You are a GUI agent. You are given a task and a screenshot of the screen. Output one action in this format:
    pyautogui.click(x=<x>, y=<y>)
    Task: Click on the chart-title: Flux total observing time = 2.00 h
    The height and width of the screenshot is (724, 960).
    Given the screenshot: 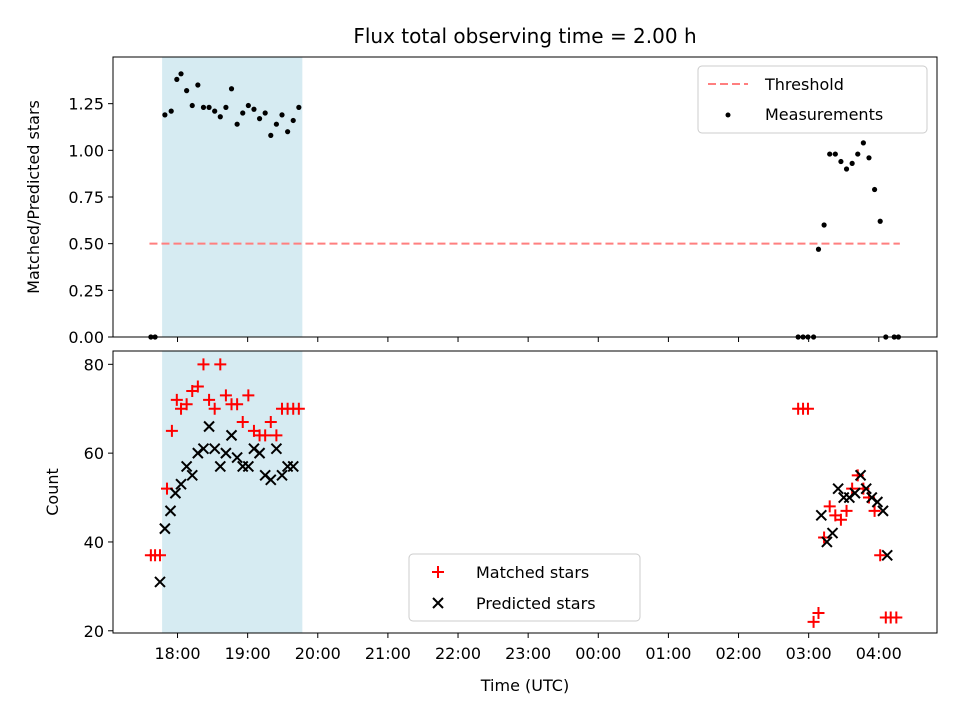 What is the action you would take?
    pyautogui.click(x=524, y=36)
    